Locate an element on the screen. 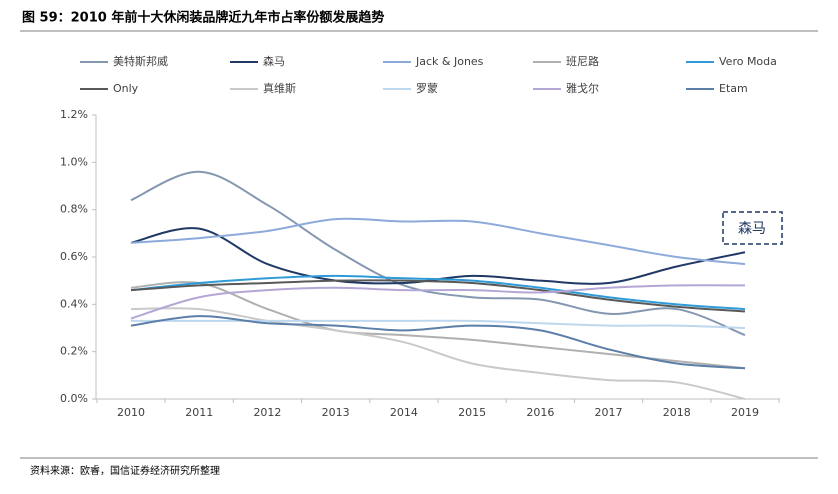  x-tick-label: 2013 is located at coordinates (336, 412).